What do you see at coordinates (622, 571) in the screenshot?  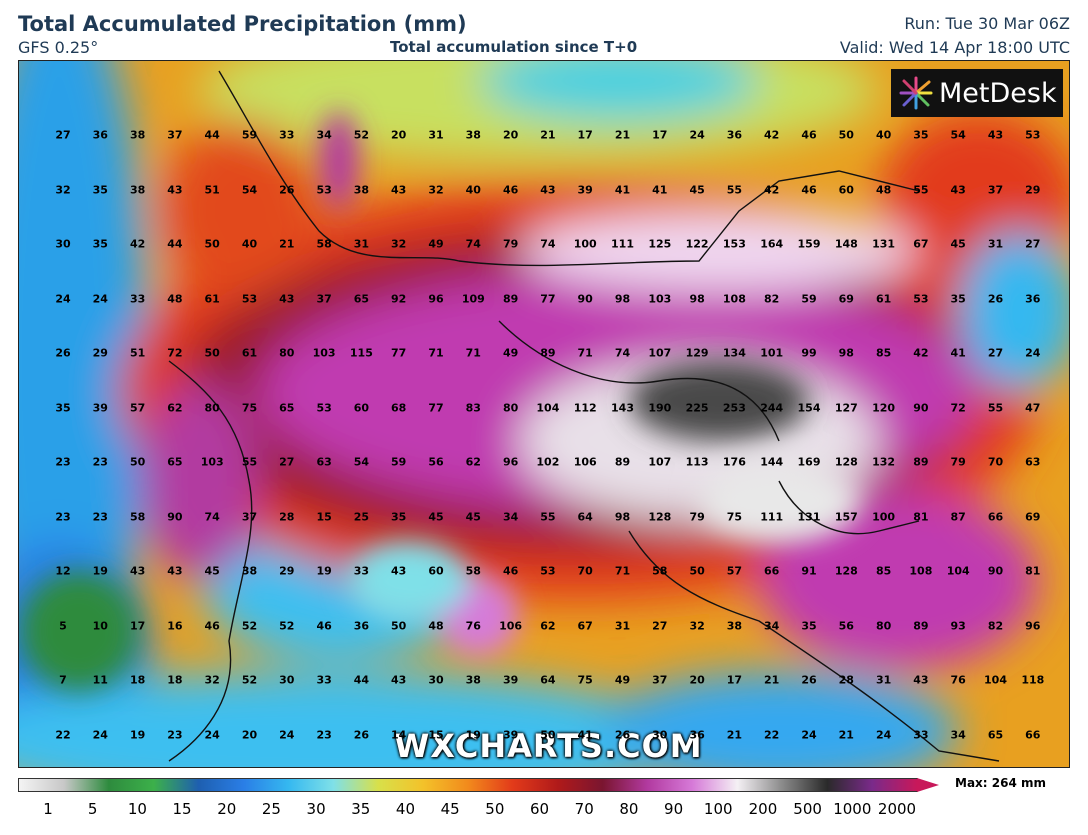 I see `grid-value: 71` at bounding box center [622, 571].